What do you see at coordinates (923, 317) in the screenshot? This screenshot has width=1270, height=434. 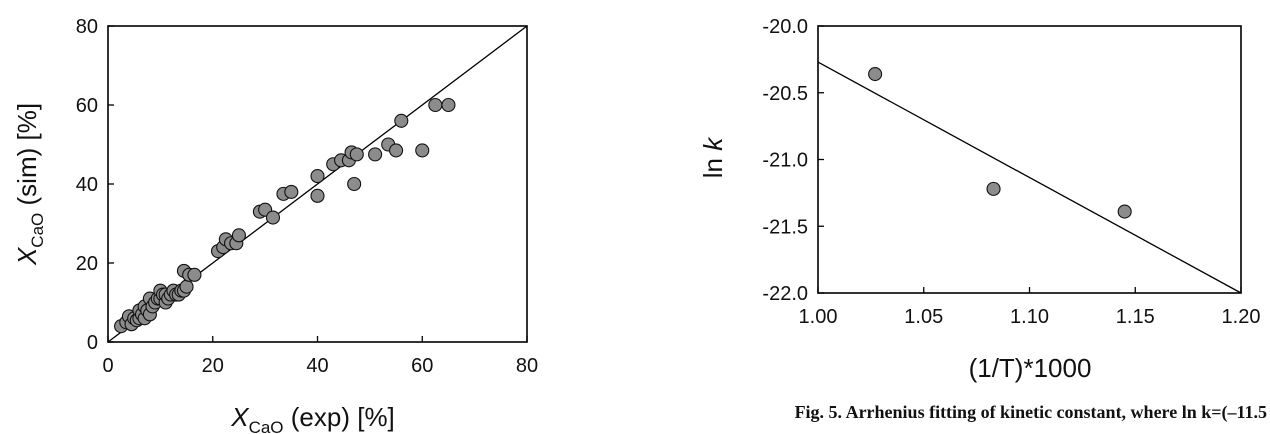 I see `x-tick-label: 1.05` at bounding box center [923, 317].